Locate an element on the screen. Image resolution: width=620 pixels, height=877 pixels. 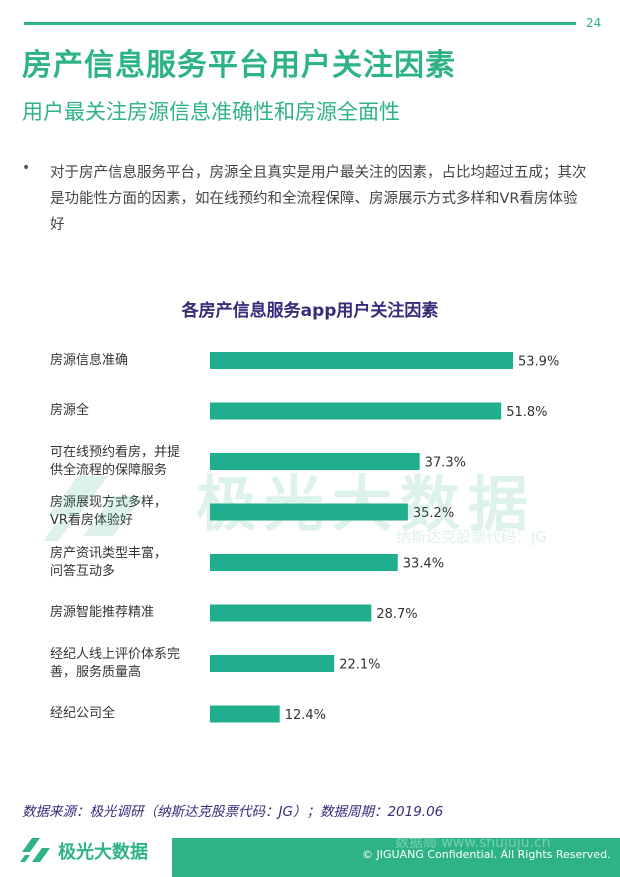
page-number: 24 is located at coordinates (594, 23).